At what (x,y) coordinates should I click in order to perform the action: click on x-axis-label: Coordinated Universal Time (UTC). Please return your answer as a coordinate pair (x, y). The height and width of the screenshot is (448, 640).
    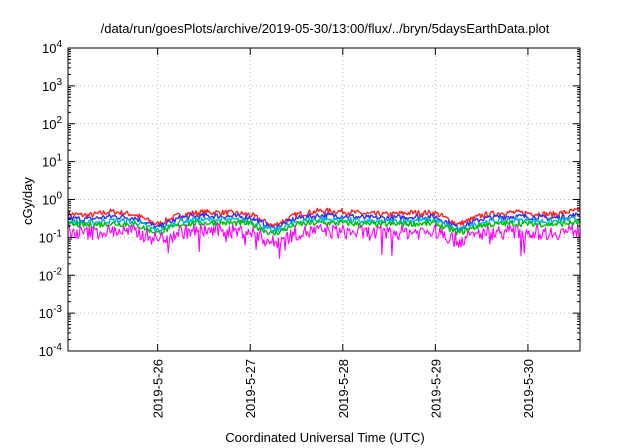
    Looking at the image, I should click on (324, 437).